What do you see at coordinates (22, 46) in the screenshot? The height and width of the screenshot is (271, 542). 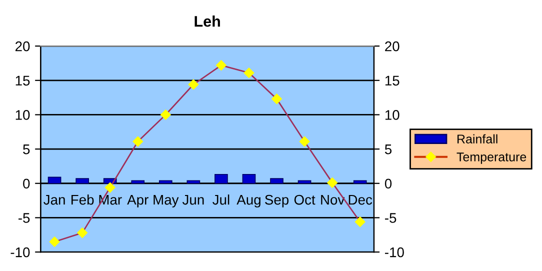 I see `y-tick-label: 20` at bounding box center [22, 46].